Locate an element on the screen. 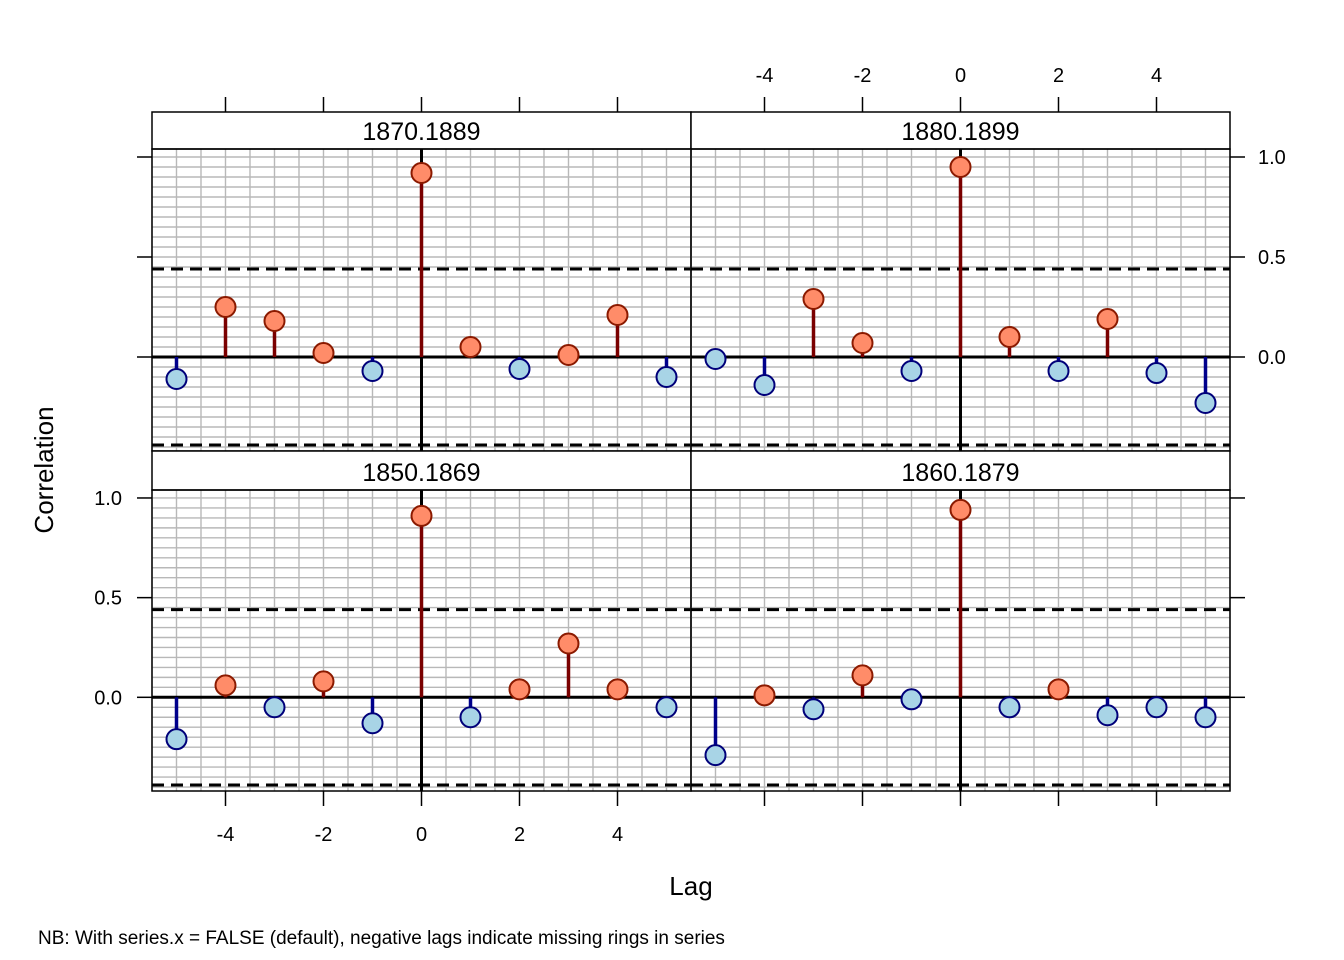 The width and height of the screenshot is (1344, 960). y-tick-label-right: 0.5 is located at coordinates (1272, 258).